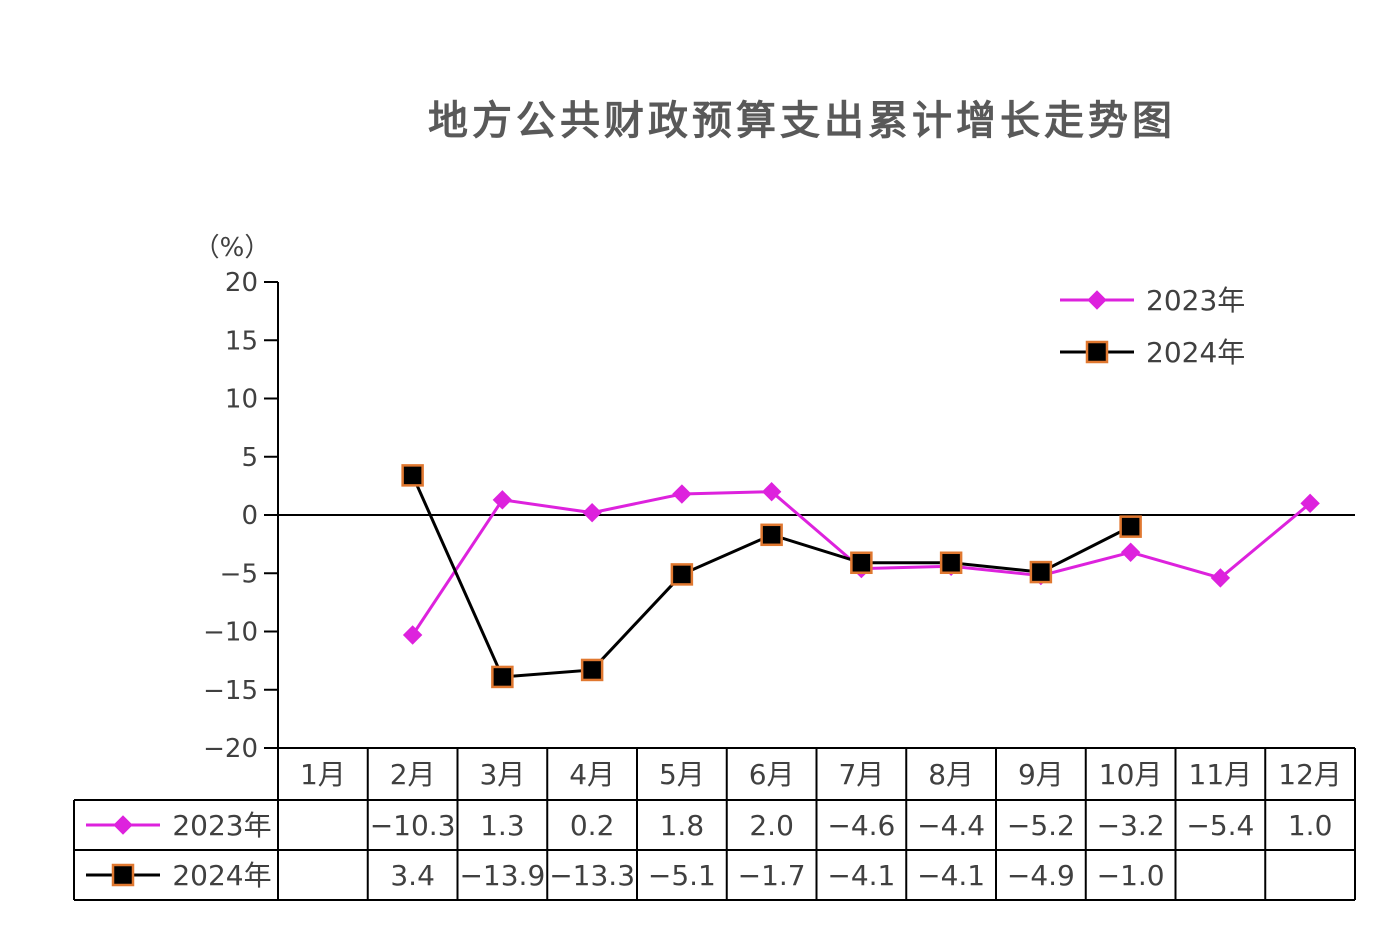 This screenshot has width=1386, height=946. What do you see at coordinates (221, 825) in the screenshot?
I see `row-header: 2023年` at bounding box center [221, 825].